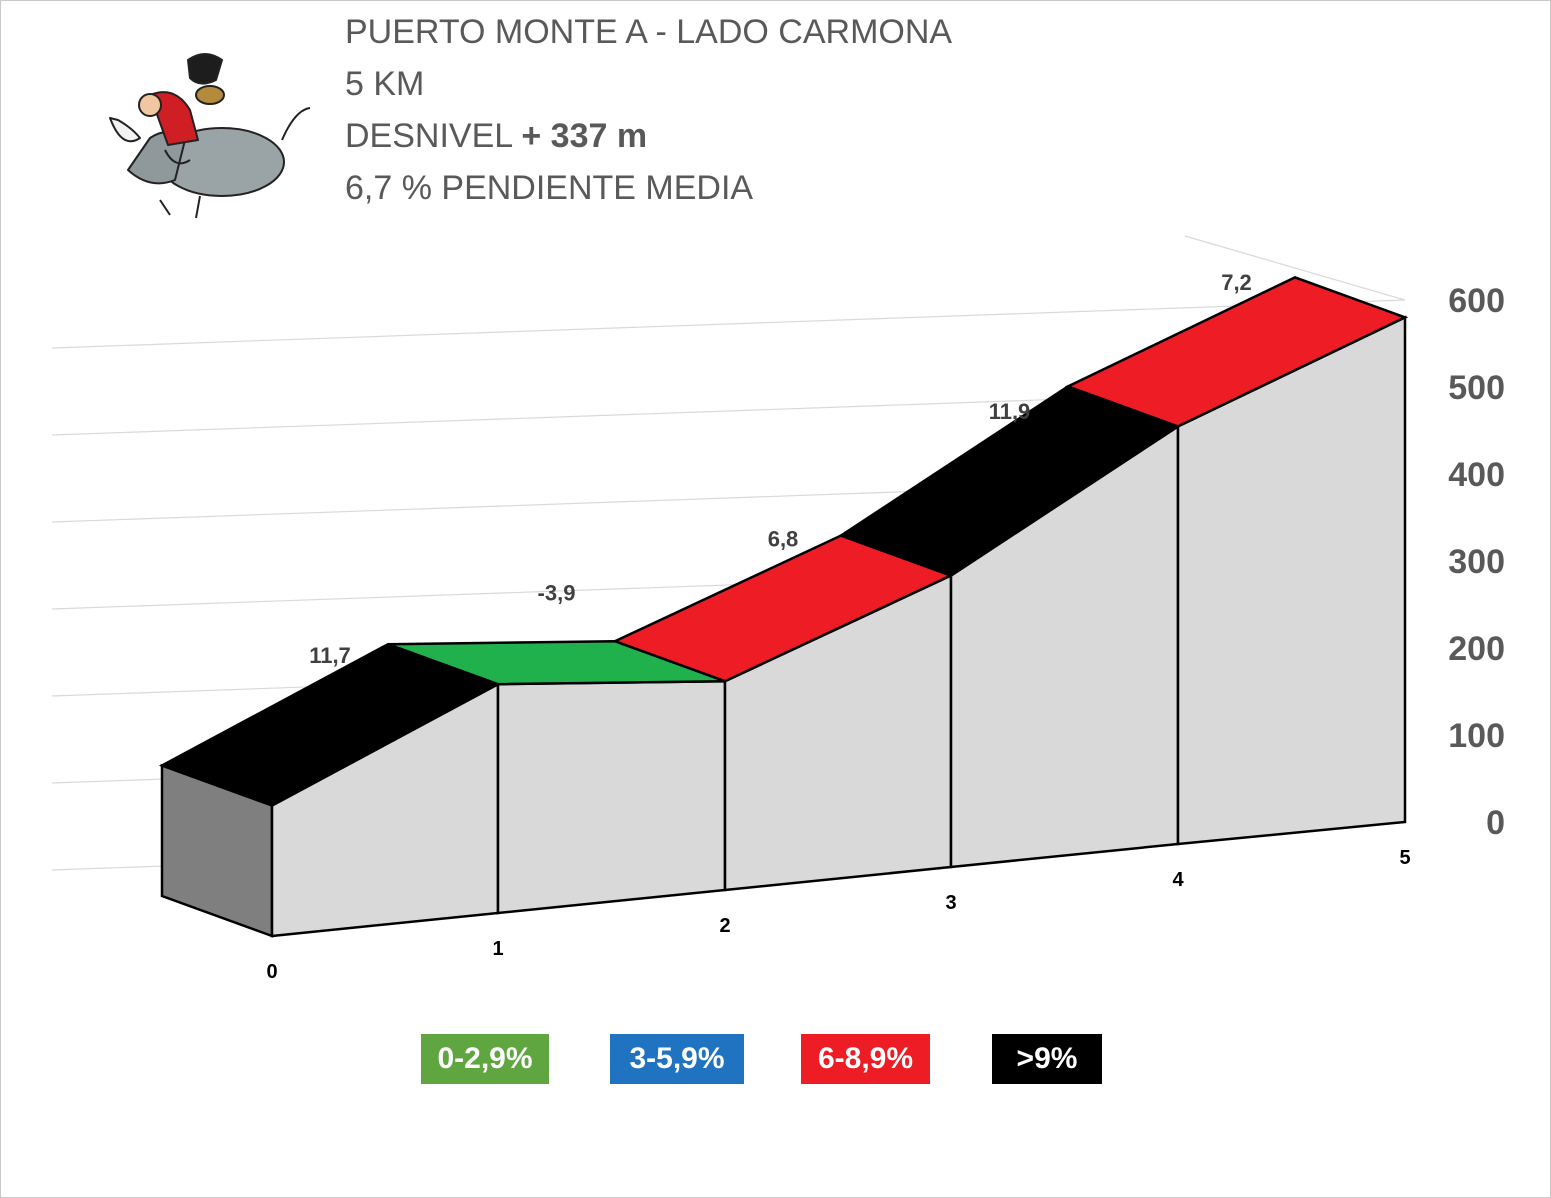 Image resolution: width=1551 pixels, height=1198 pixels. What do you see at coordinates (677, 1059) in the screenshot?
I see `legend-item: 3-5,9%` at bounding box center [677, 1059].